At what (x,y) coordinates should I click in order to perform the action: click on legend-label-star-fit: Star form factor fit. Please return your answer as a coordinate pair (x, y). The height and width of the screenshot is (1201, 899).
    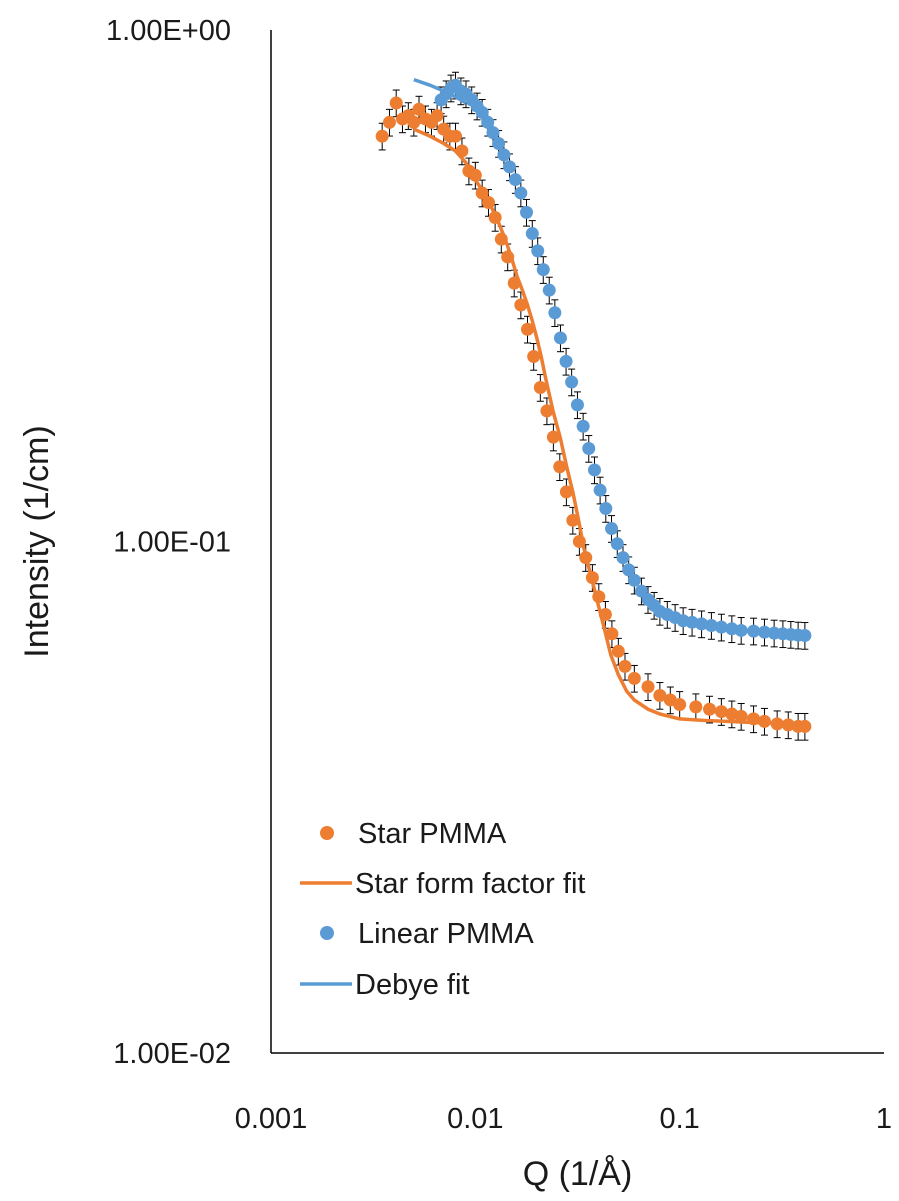
    Looking at the image, I should click on (470, 884).